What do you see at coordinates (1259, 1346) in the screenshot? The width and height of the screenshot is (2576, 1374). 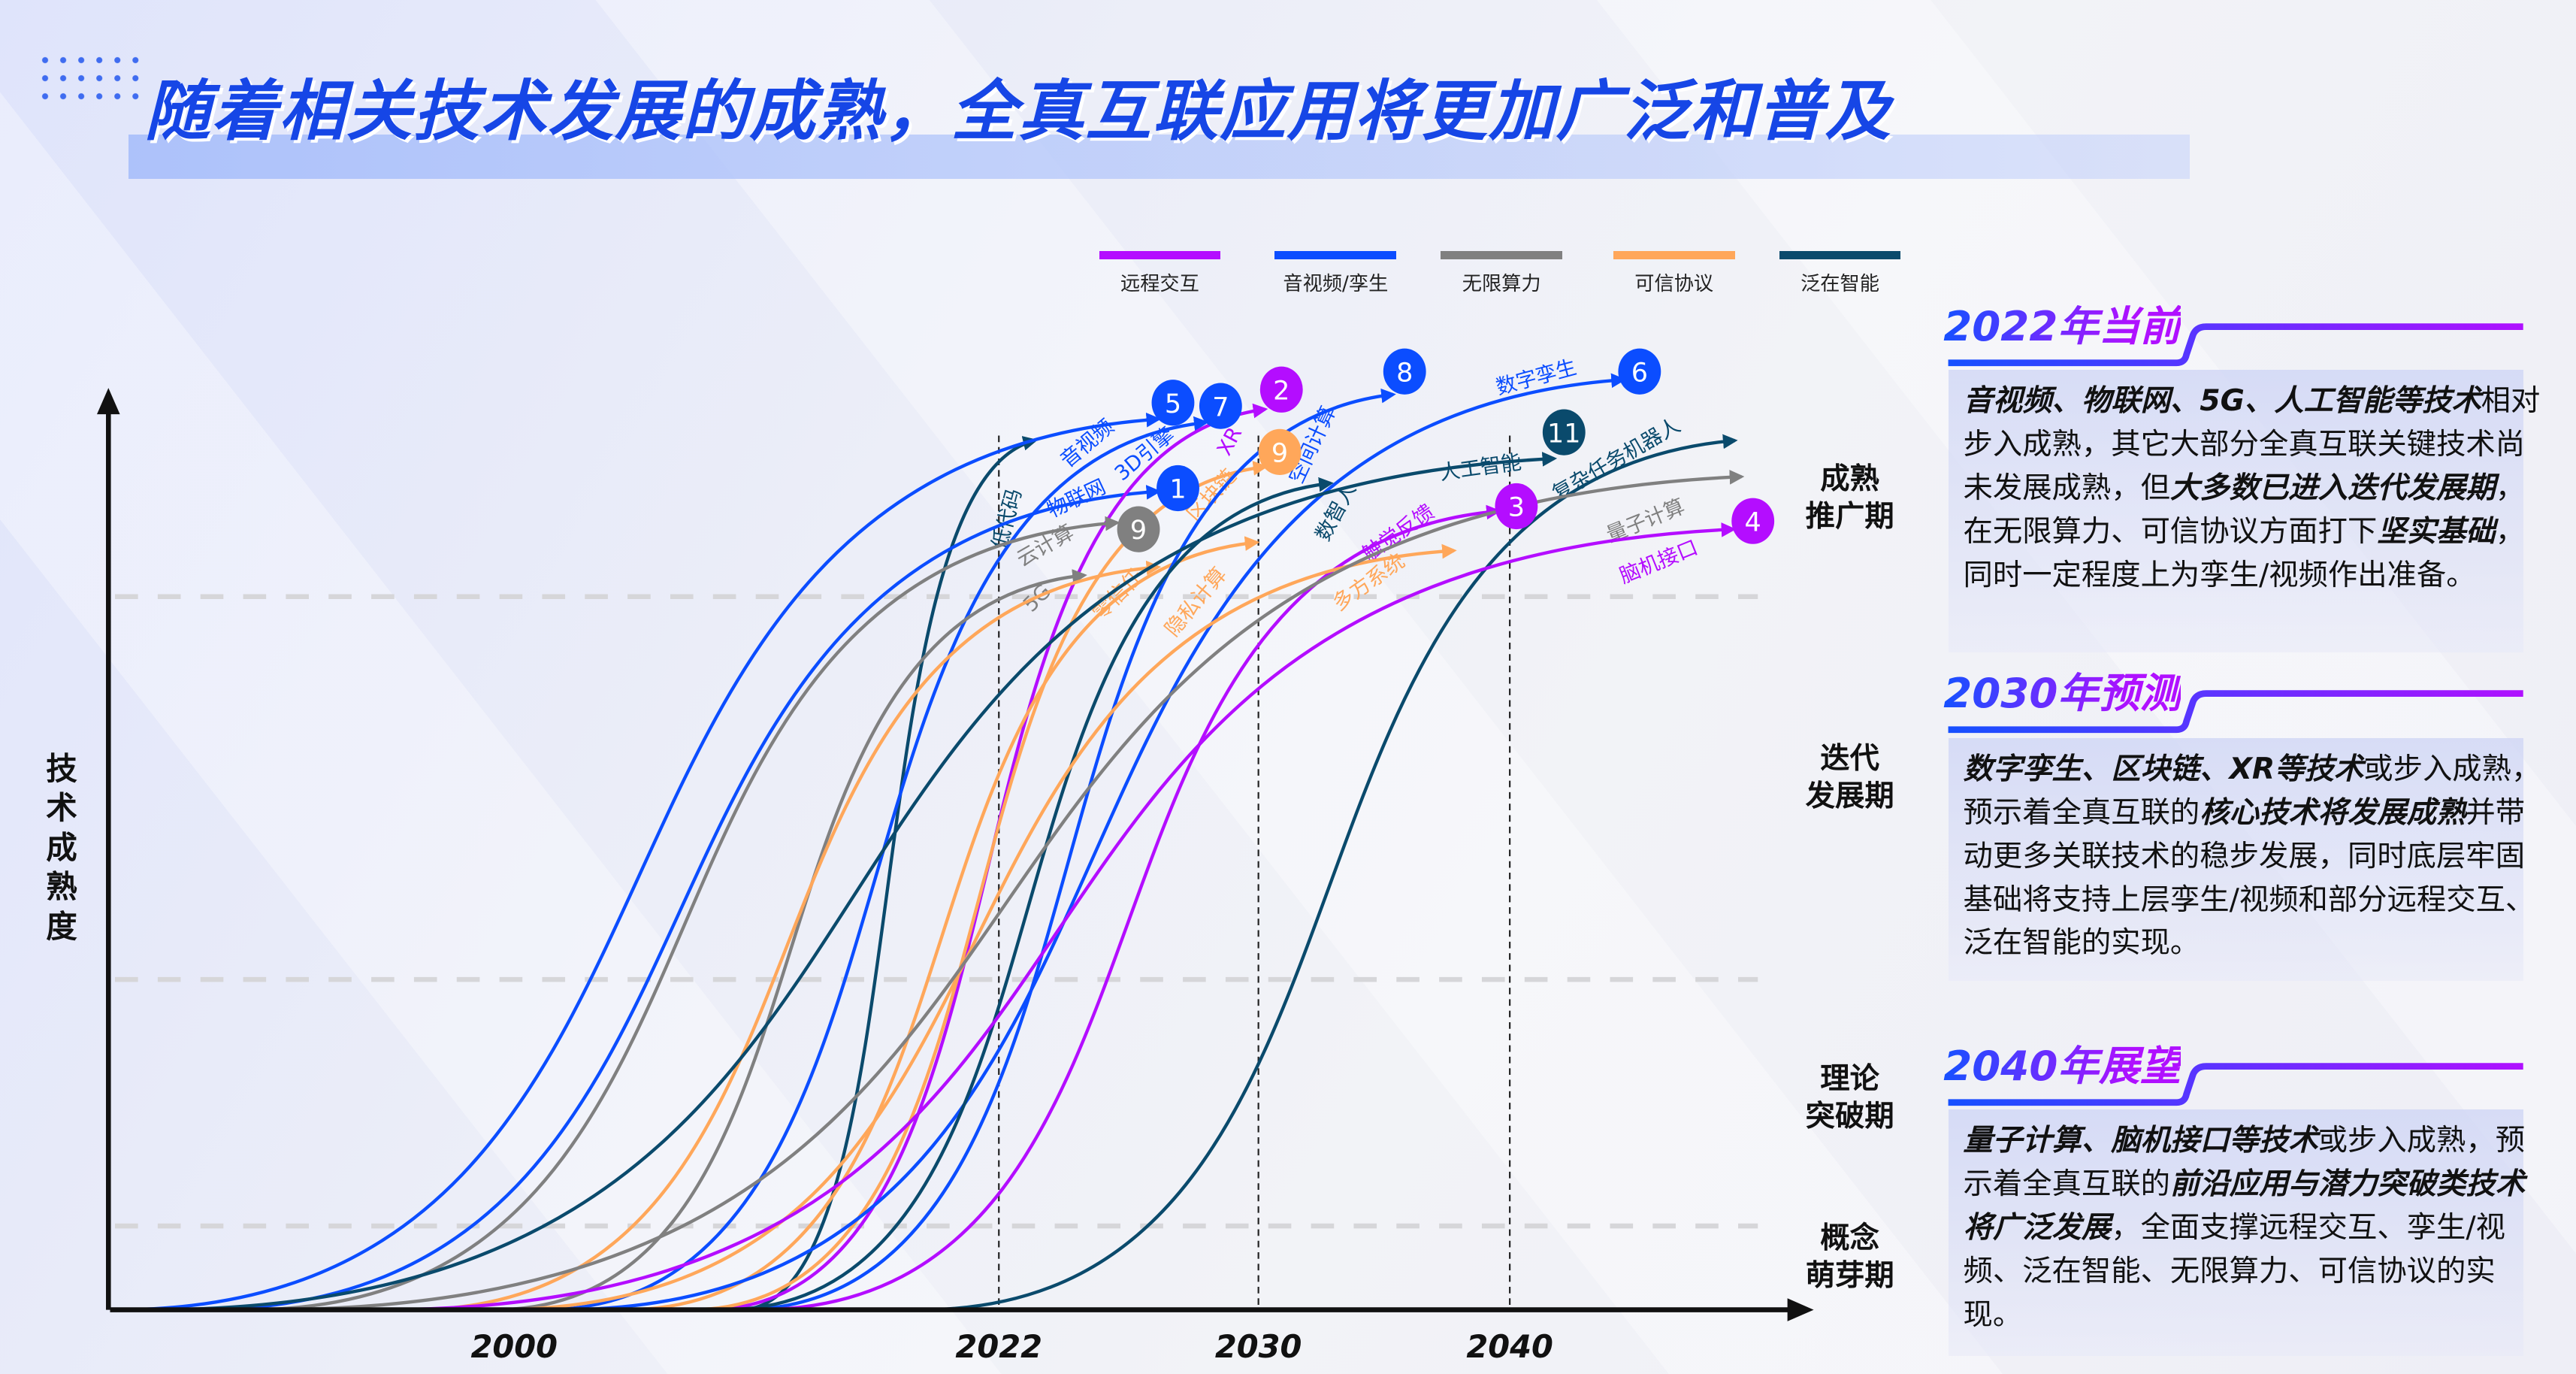 I see `x-tick-label: 2030` at bounding box center [1259, 1346].